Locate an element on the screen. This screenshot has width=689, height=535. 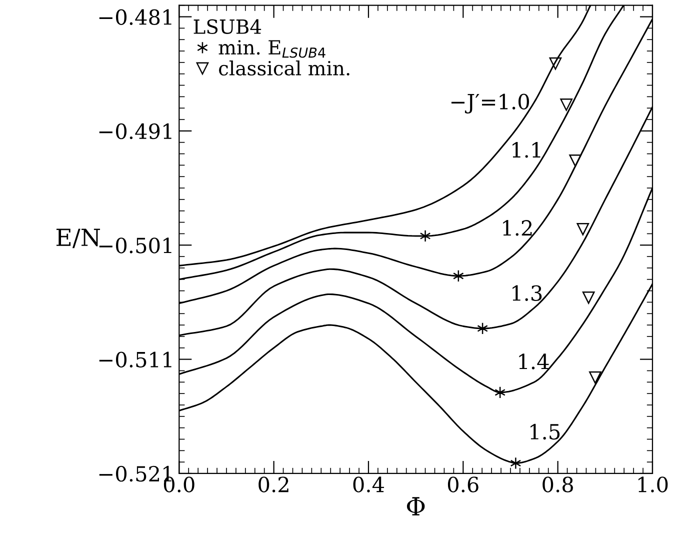
x-tick-label: 0.2 is located at coordinates (273, 484).